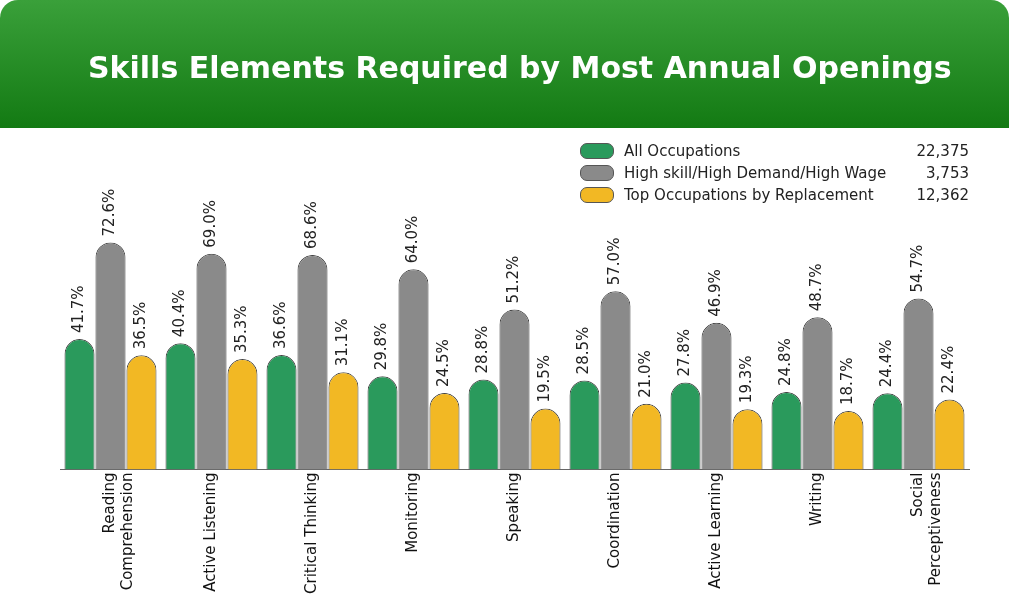 This screenshot has width=1009, height=603. What do you see at coordinates (683, 151) in the screenshot?
I see `legend-label: All Occupations` at bounding box center [683, 151].